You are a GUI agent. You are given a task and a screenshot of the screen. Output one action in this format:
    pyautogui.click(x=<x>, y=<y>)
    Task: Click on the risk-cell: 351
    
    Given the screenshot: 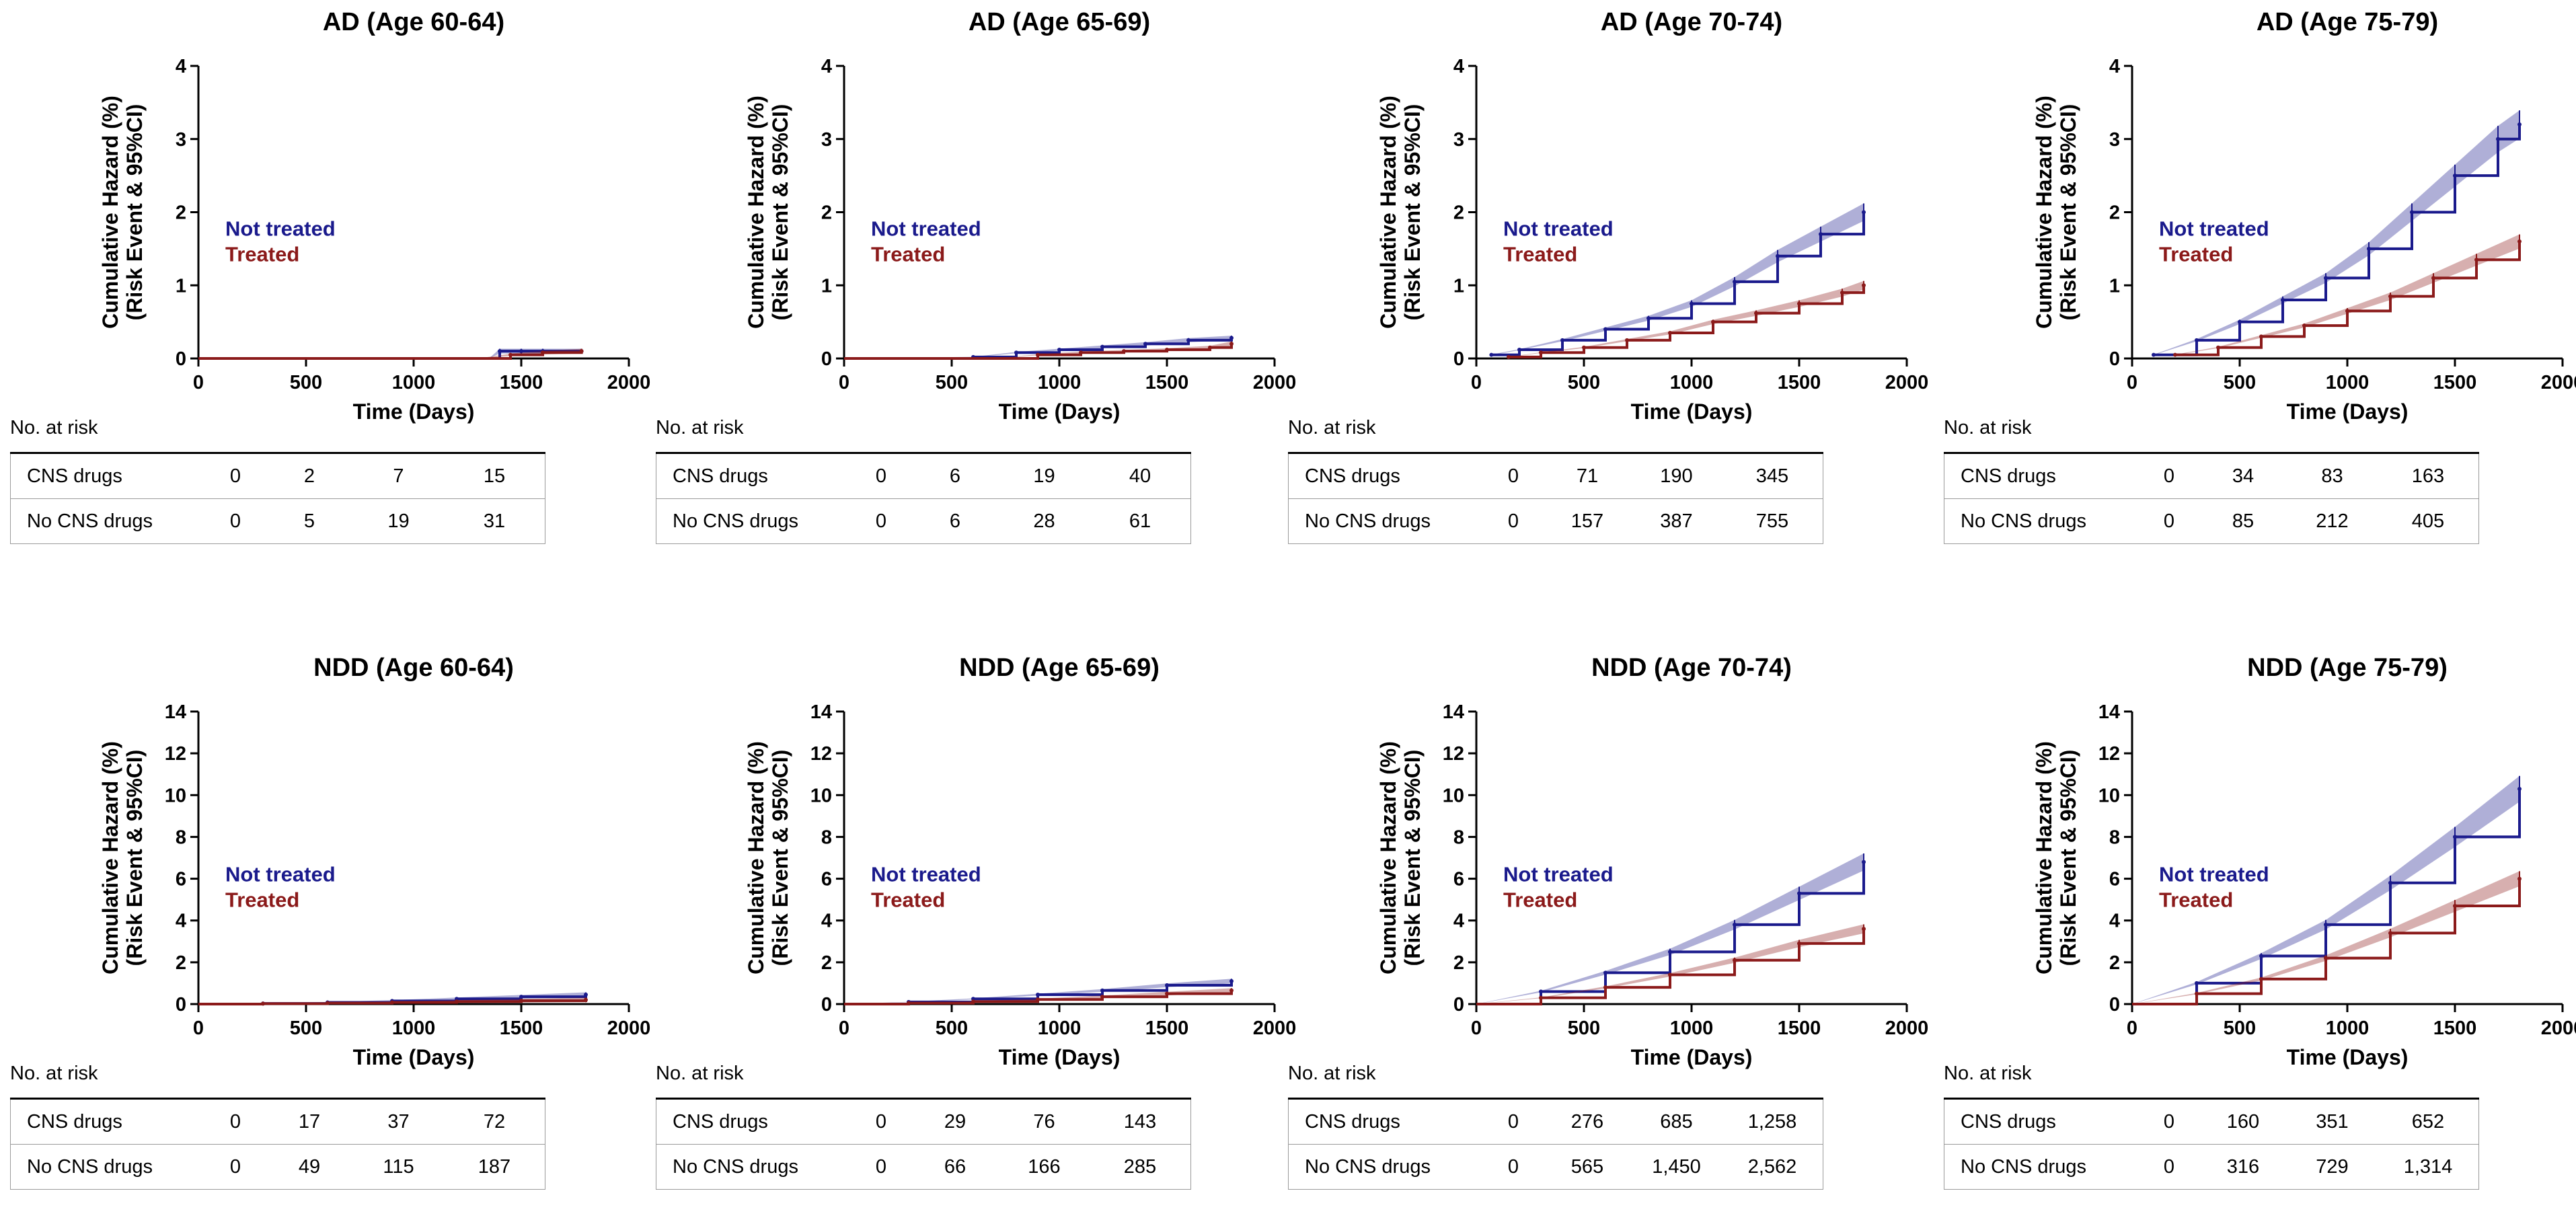 What is the action you would take?
    pyautogui.click(x=2332, y=1122)
    